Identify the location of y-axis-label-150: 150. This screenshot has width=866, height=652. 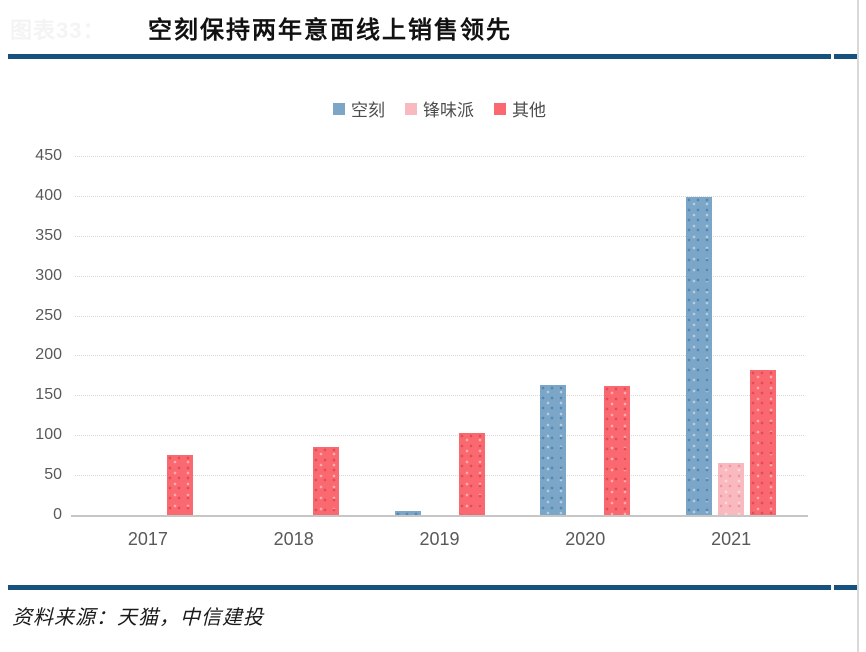
(48, 395).